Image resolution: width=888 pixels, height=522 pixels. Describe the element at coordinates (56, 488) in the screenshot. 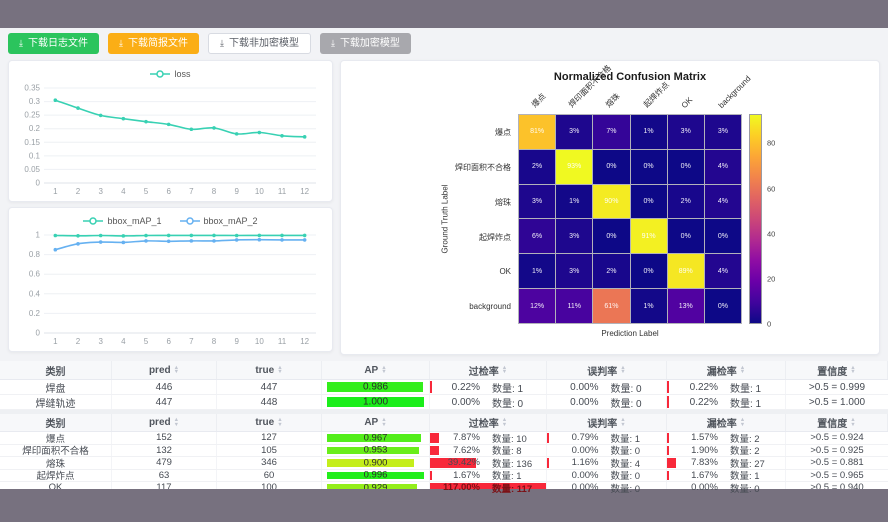

I see `category-cell: OK` at that location.